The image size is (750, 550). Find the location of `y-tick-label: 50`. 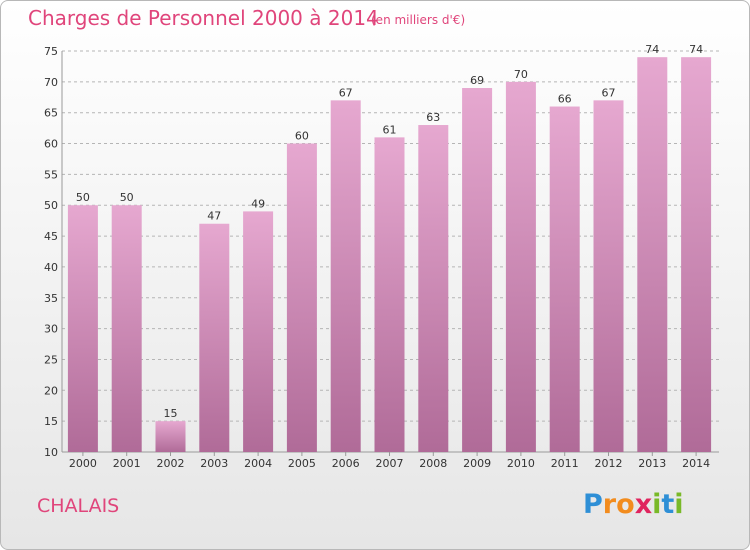

y-tick-label: 50 is located at coordinates (51, 205).